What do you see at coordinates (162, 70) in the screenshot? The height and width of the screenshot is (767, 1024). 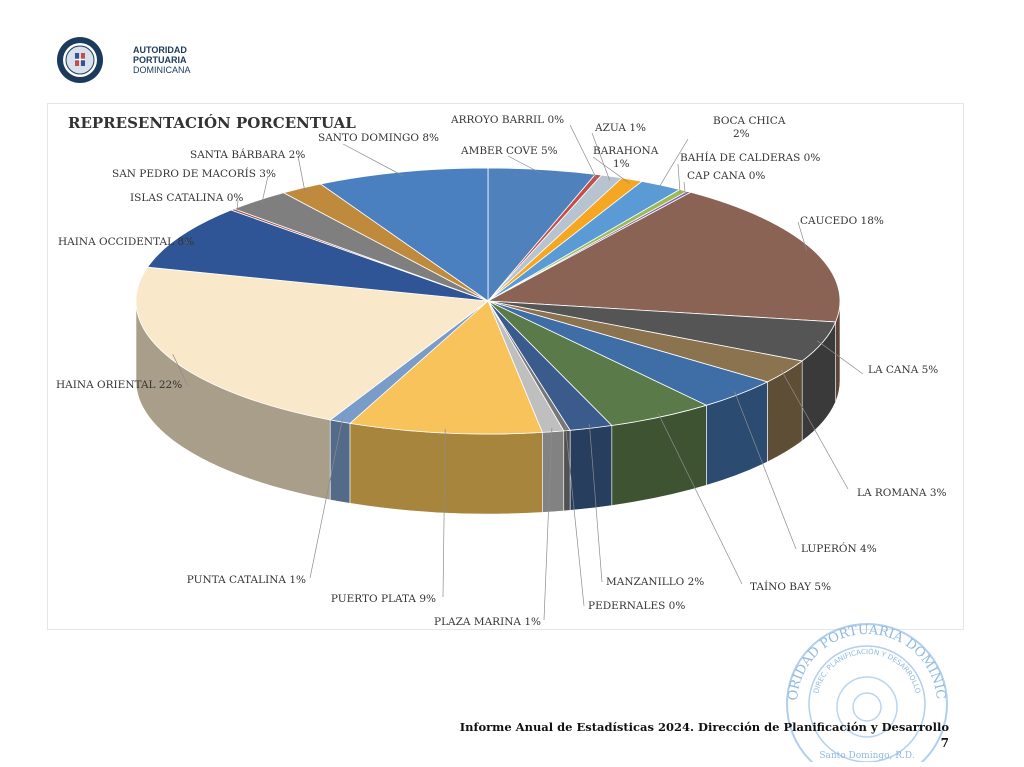 I see `logo-line-3: DOMINICANA` at bounding box center [162, 70].